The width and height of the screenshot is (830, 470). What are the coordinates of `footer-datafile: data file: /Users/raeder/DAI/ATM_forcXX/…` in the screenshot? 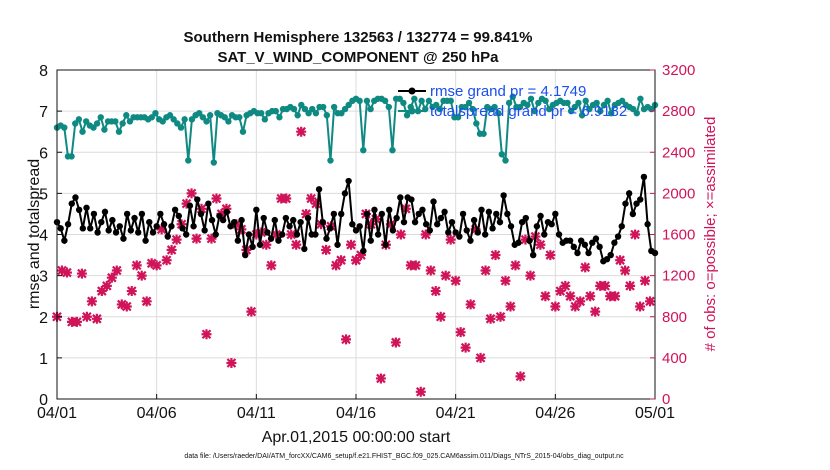 It's located at (404, 456).